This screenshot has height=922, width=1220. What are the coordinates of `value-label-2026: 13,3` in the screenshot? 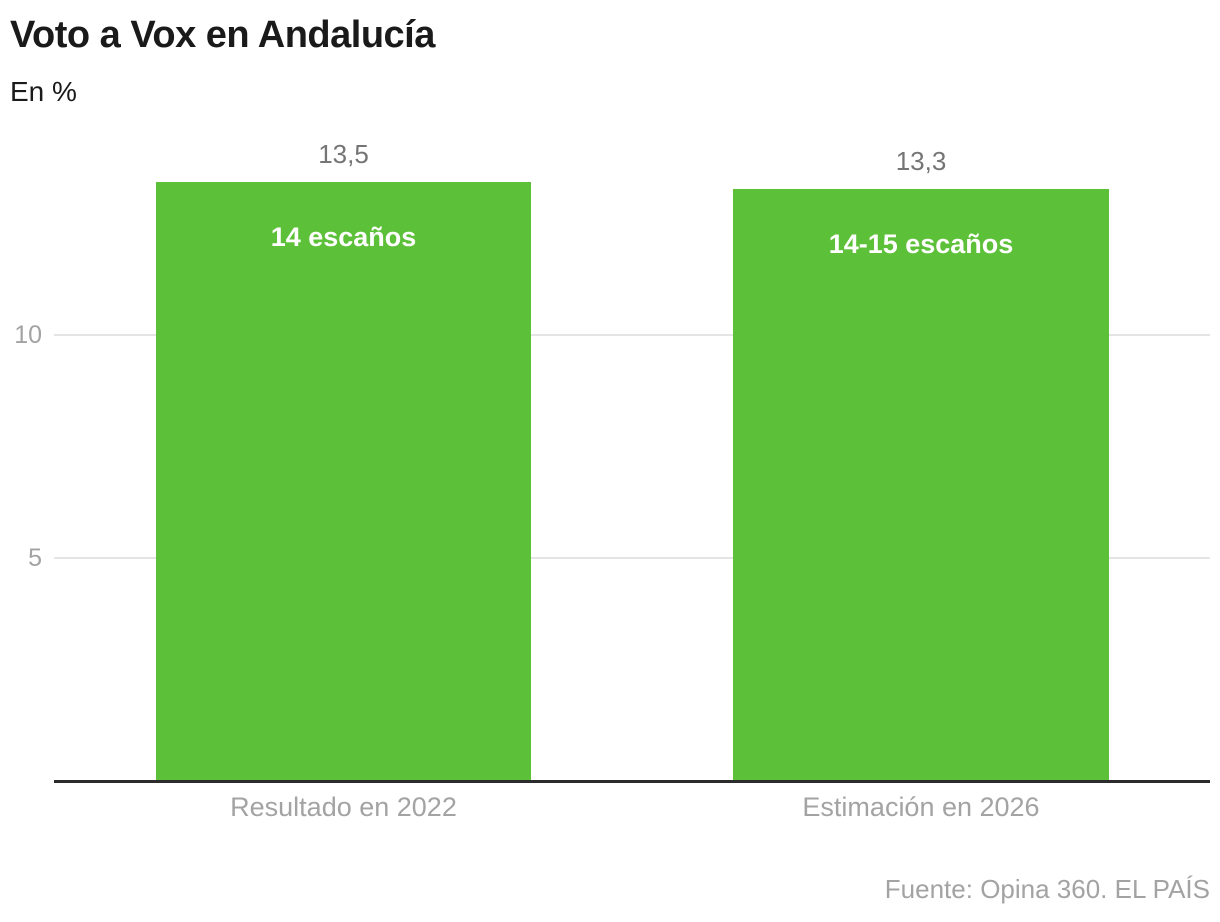 It's located at (921, 161).